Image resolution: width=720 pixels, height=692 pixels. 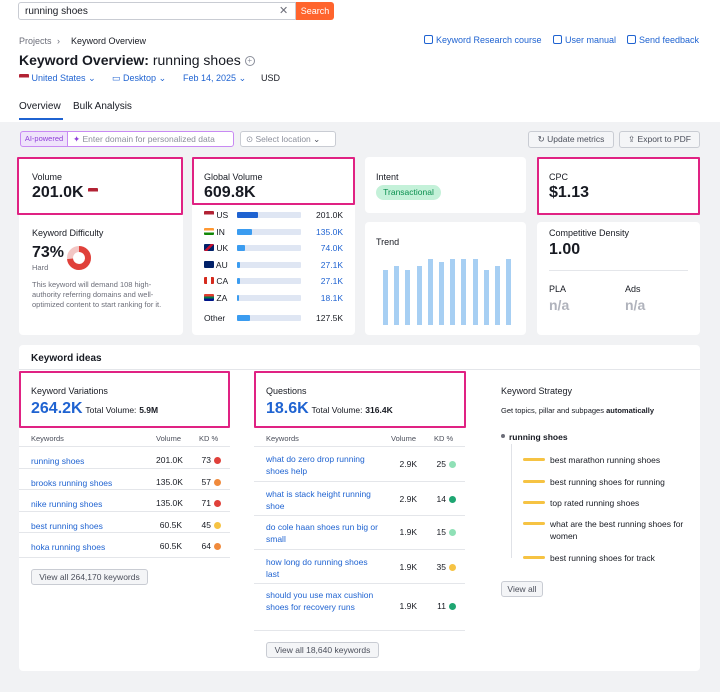 I want to click on tab-bulk-analysis: Bulk Analysis, so click(x=102, y=106).